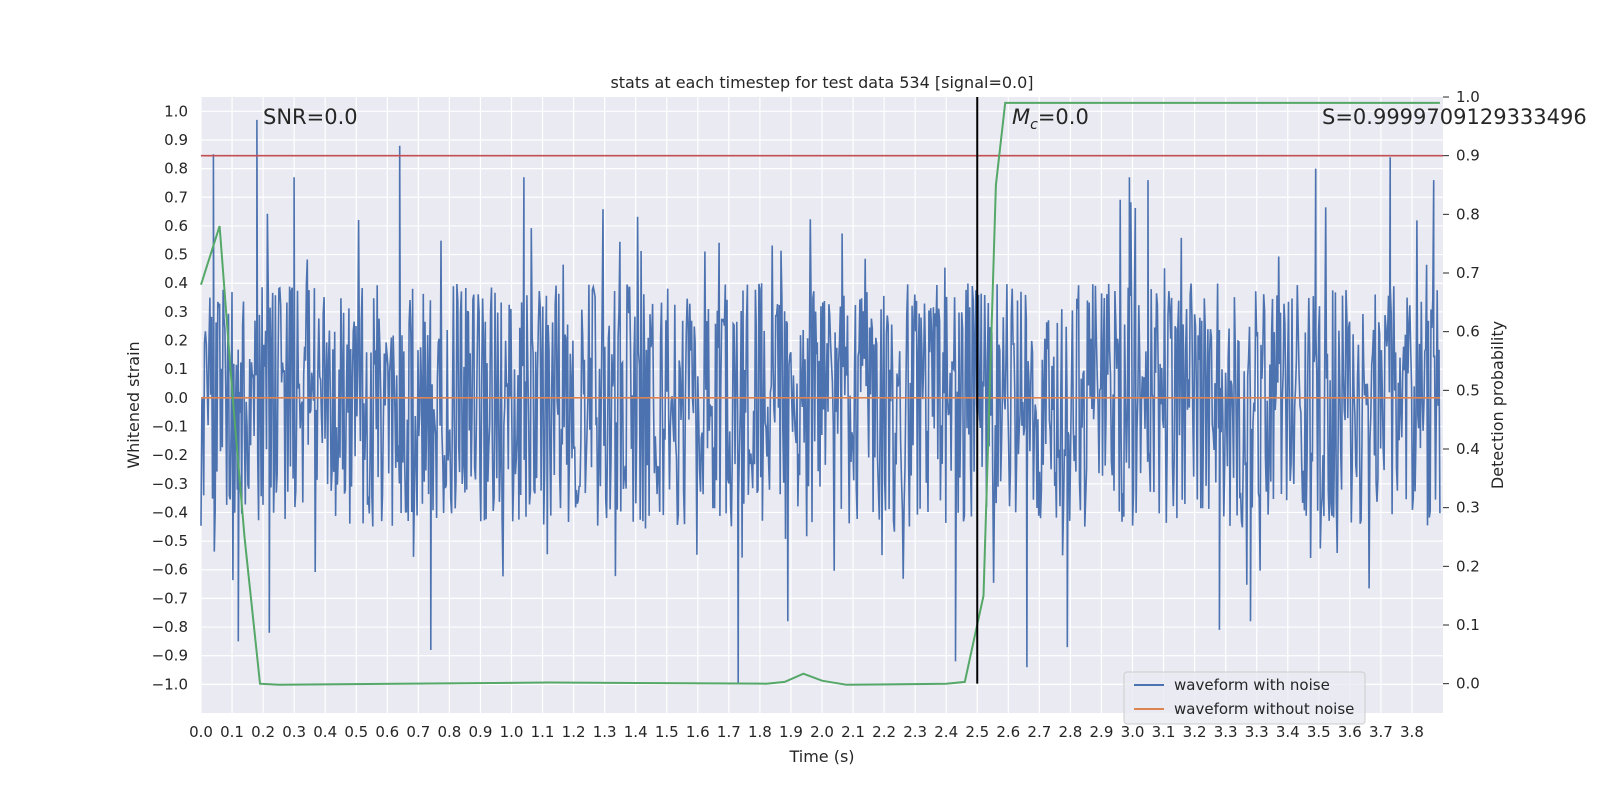  Describe the element at coordinates (822, 732) in the screenshot. I see `x-tick-label: 2.0` at that location.